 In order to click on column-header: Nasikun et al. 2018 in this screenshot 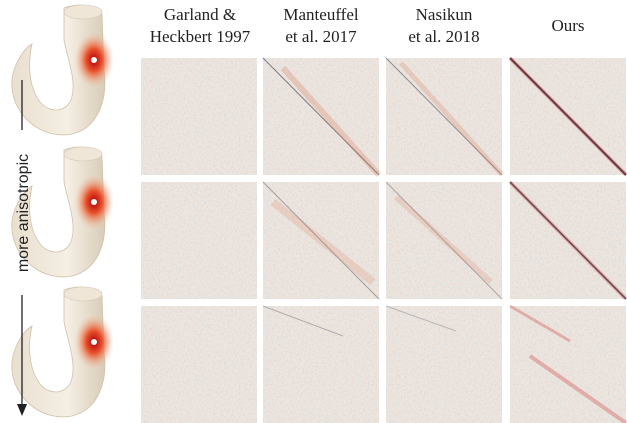, I will do `click(444, 26)`.